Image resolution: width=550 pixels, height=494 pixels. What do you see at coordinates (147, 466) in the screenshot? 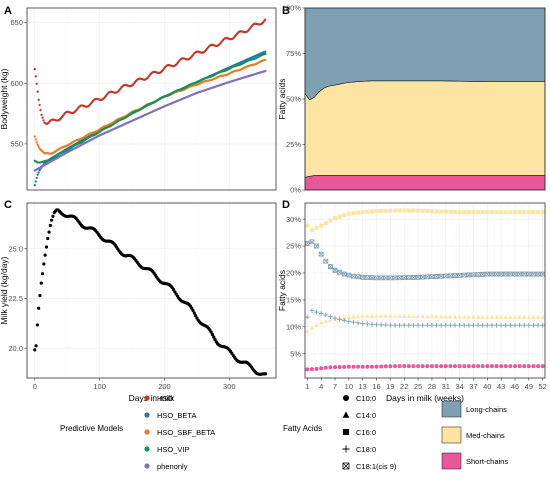
I see `legend-swatch-phenonly` at bounding box center [147, 466].